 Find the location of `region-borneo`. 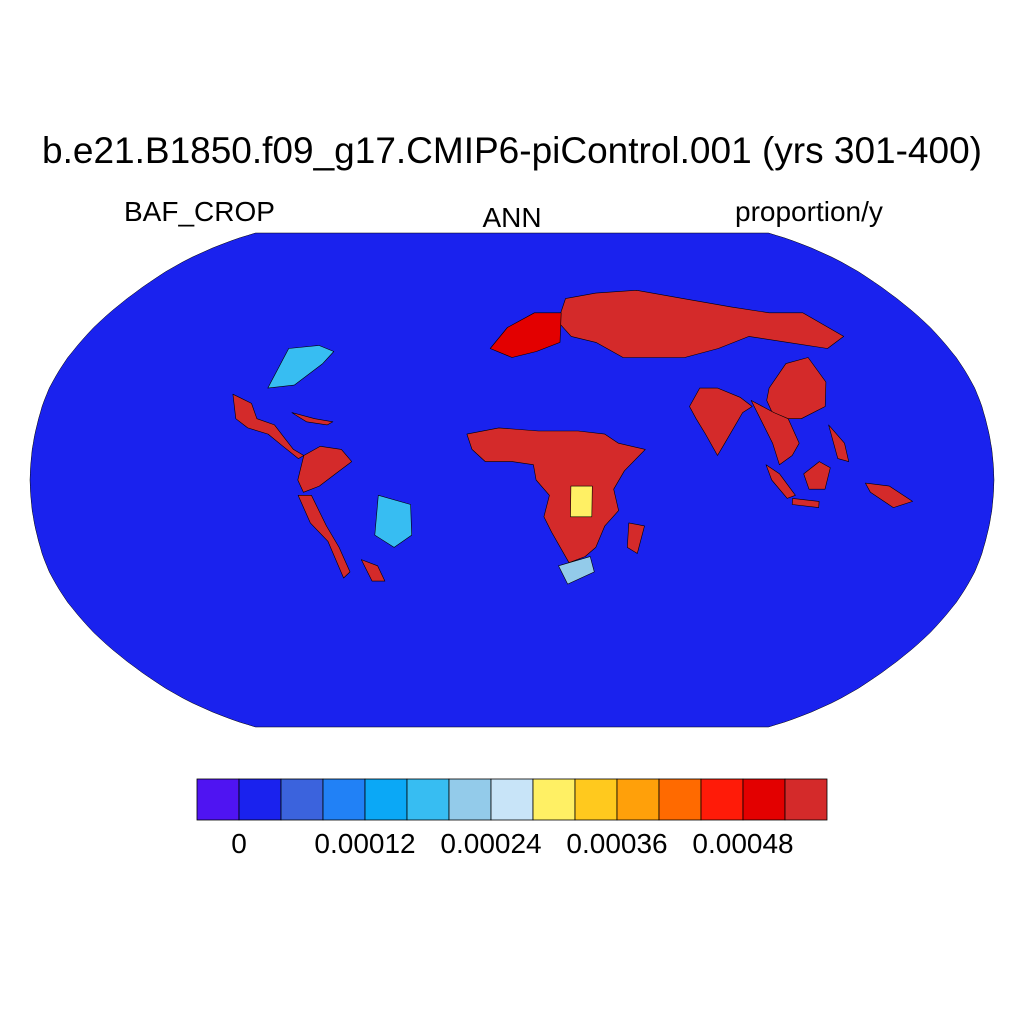

region-borneo is located at coordinates (817, 475).